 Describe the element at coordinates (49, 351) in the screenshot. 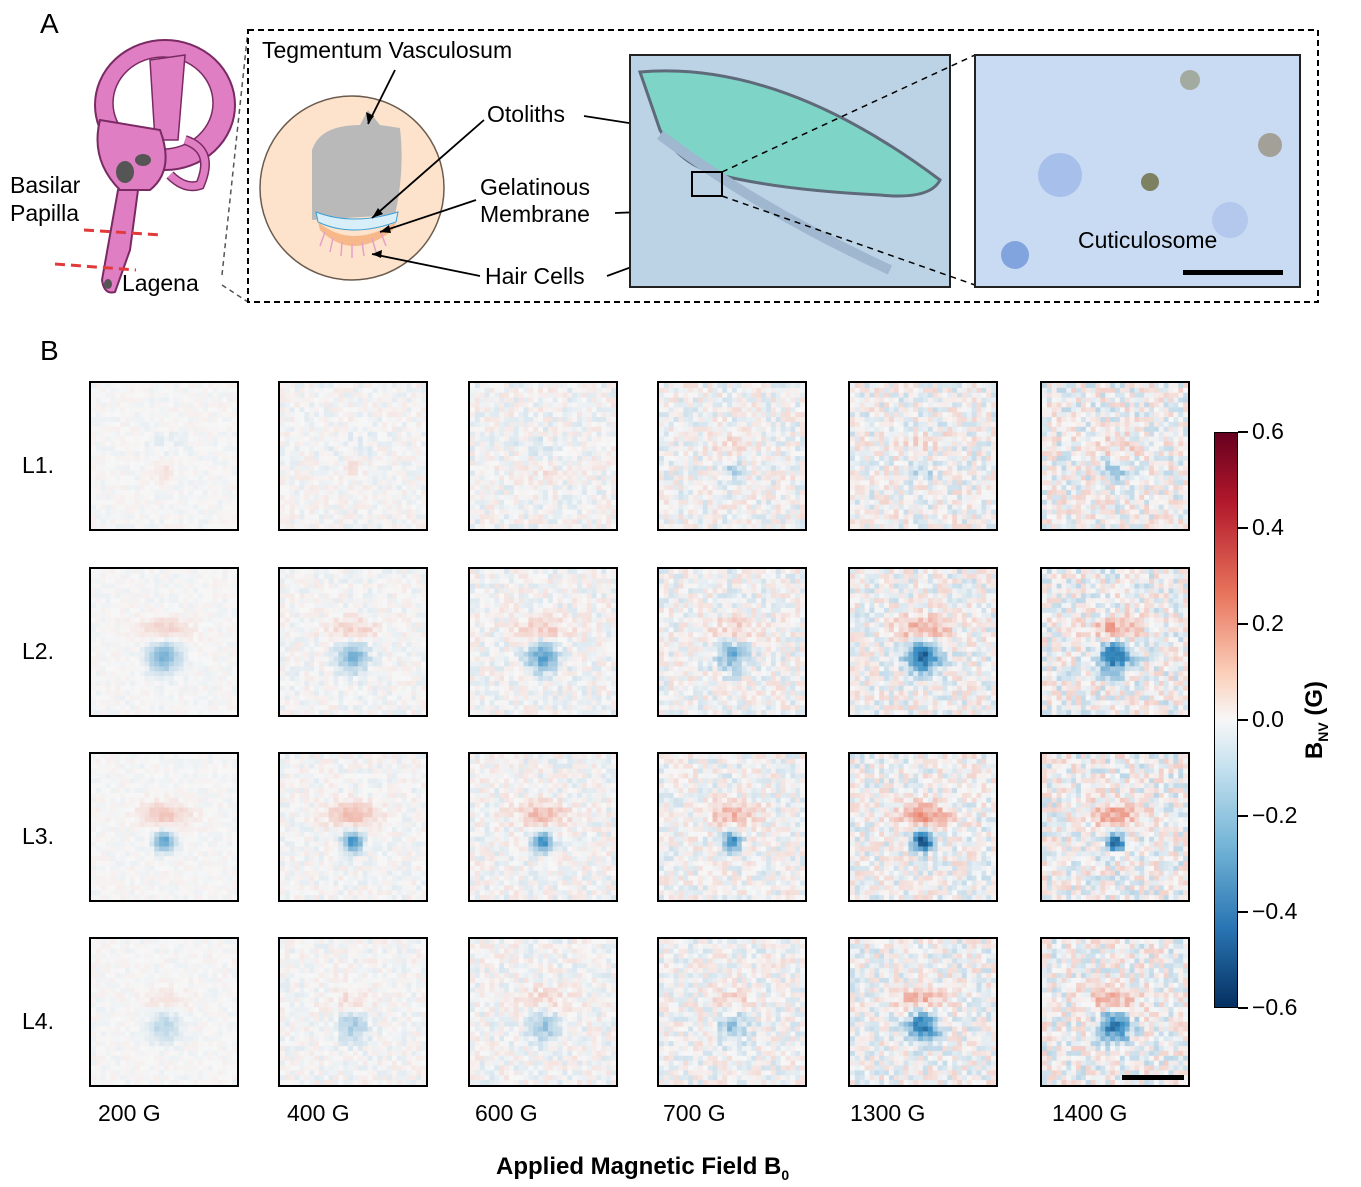

I see `panel-b-label: B` at that location.